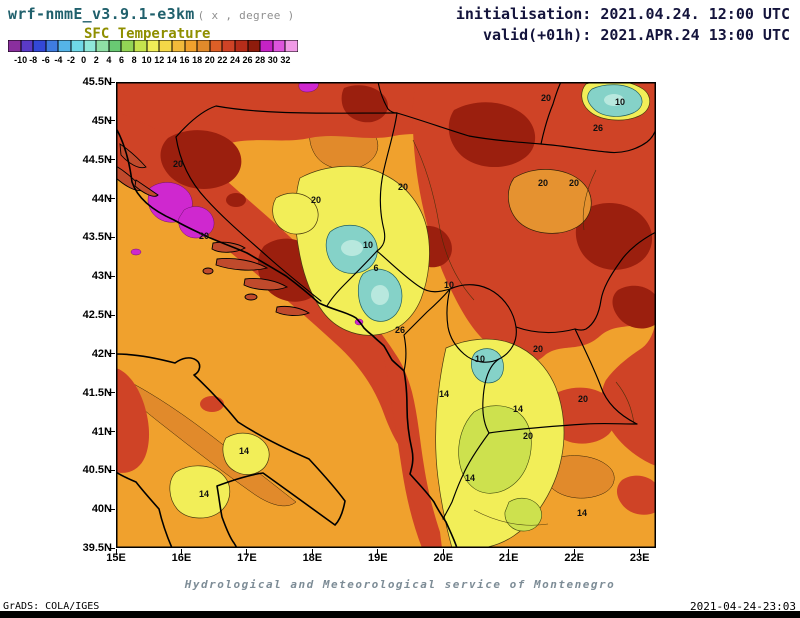 The width and height of the screenshot is (800, 618). Describe the element at coordinates (45, 60) in the screenshot. I see `colorbar-tick-label: -6` at that location.